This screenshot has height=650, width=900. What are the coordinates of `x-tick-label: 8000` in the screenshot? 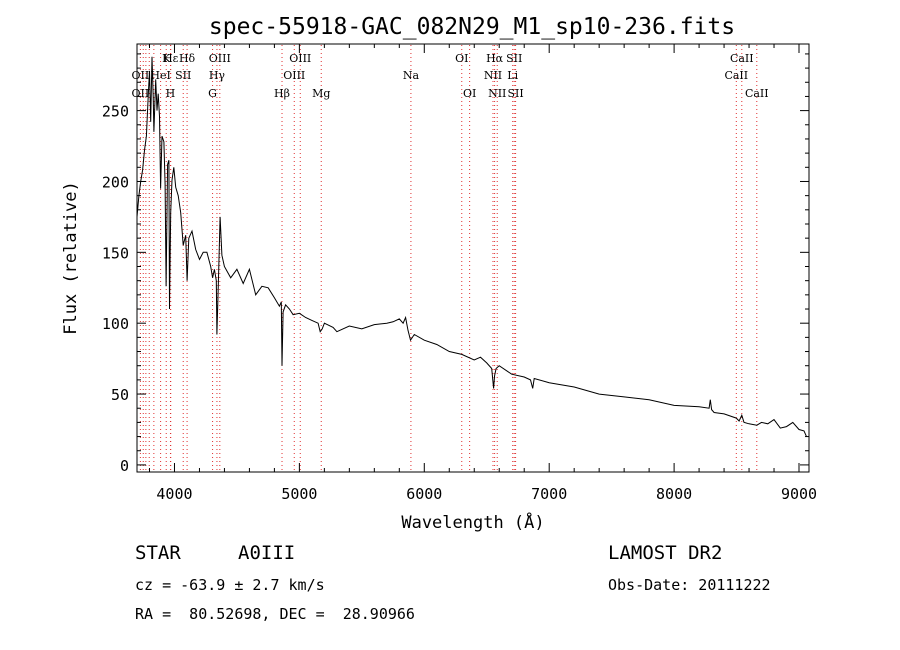 It's located at (674, 494).